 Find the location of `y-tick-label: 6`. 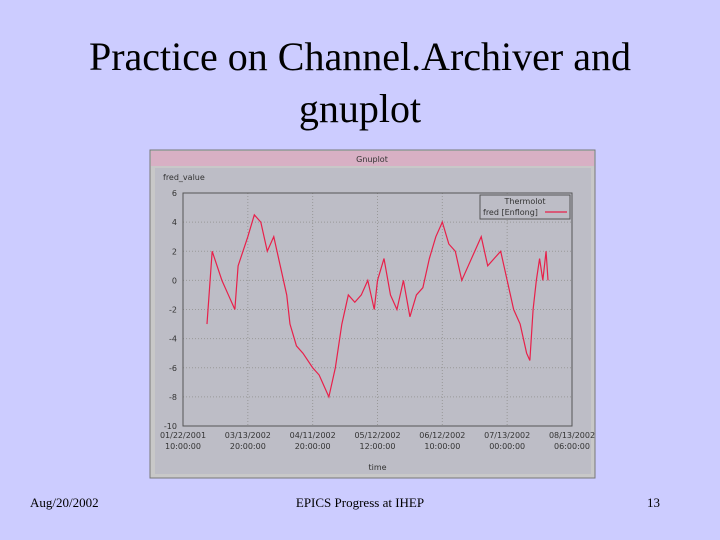

y-tick-label: 6 is located at coordinates (174, 193).